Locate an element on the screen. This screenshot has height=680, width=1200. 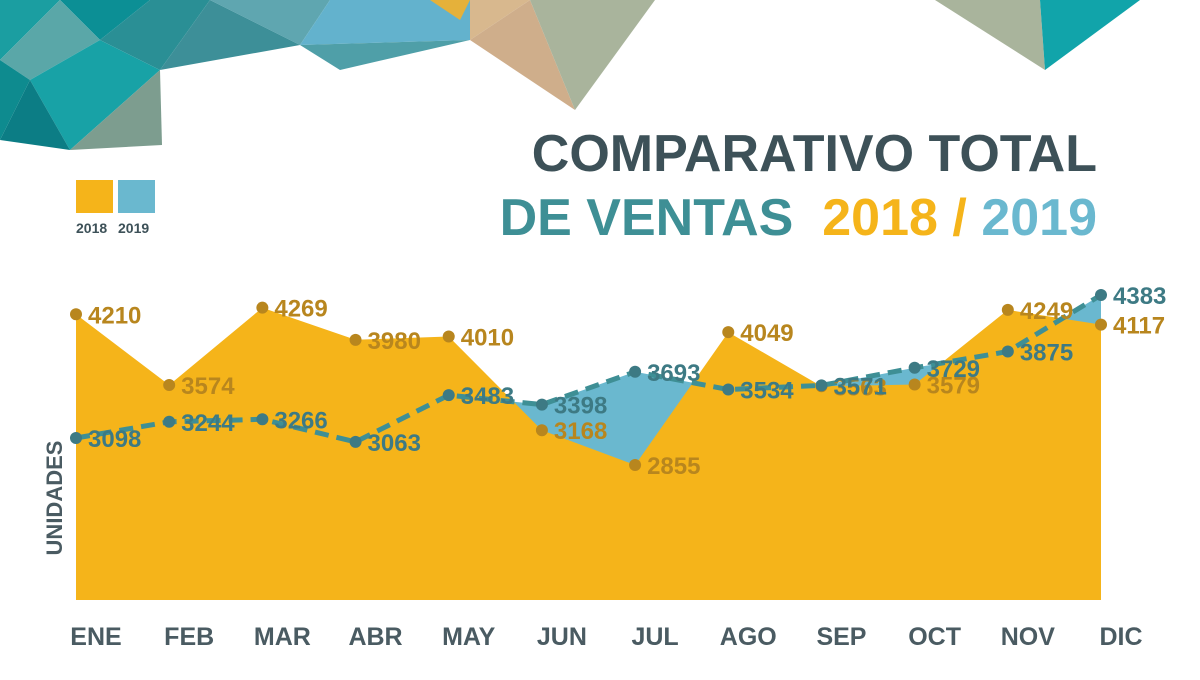
data-label-2019-nov: 3875 is located at coordinates (1046, 353).